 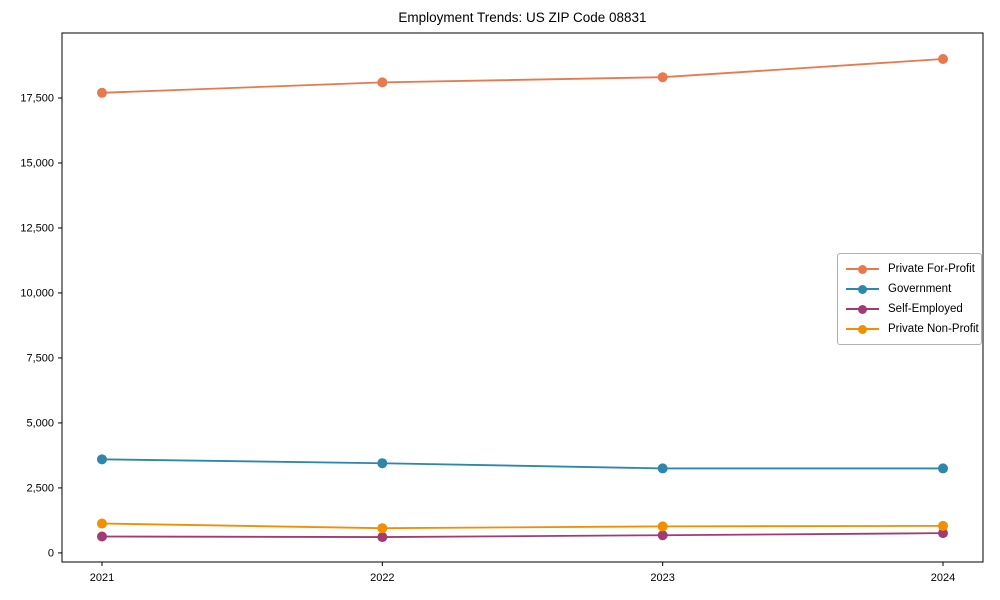 I want to click on series-line-private-non-profit, so click(x=522, y=526).